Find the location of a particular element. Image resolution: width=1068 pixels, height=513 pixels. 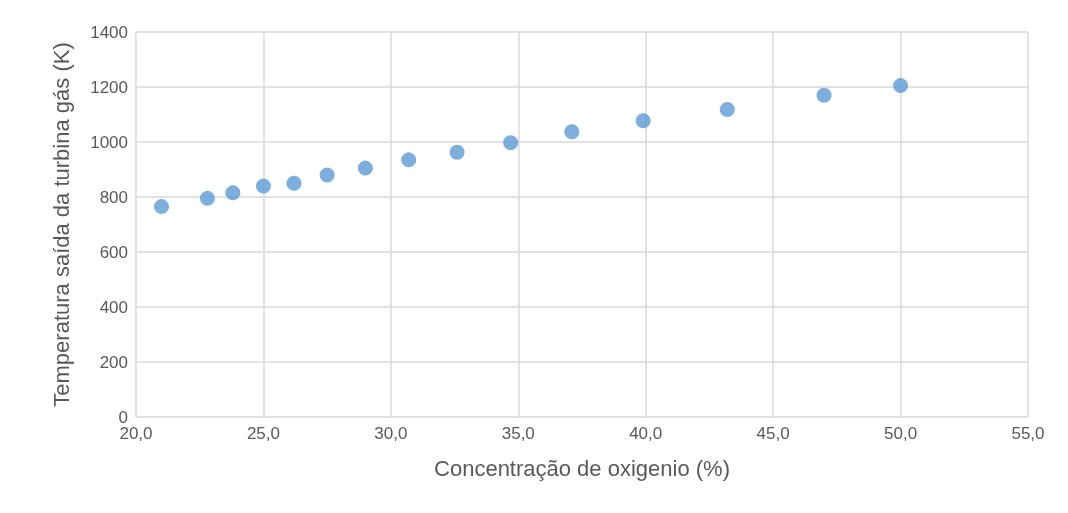

y-tick-label: 1200 is located at coordinates (109, 87).